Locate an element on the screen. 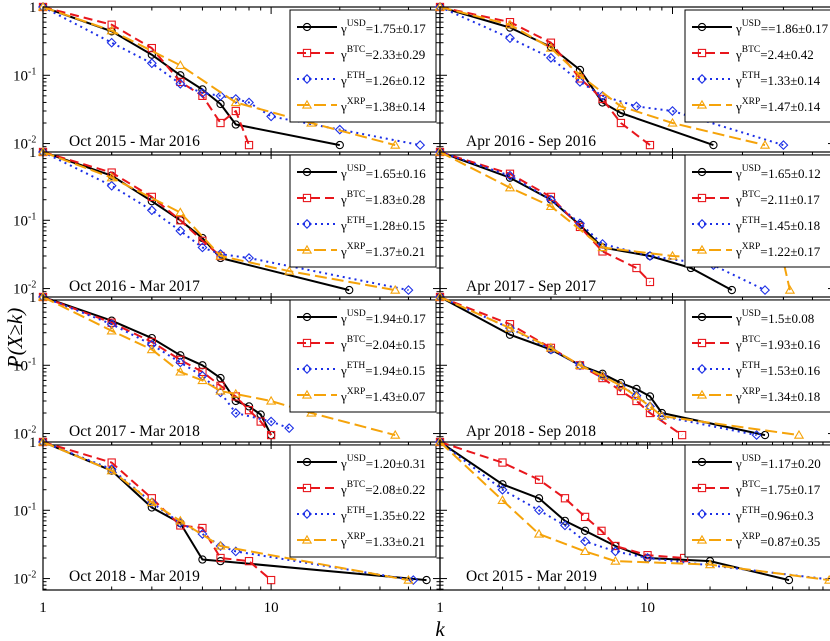  series-line-btc is located at coordinates (545, 217).